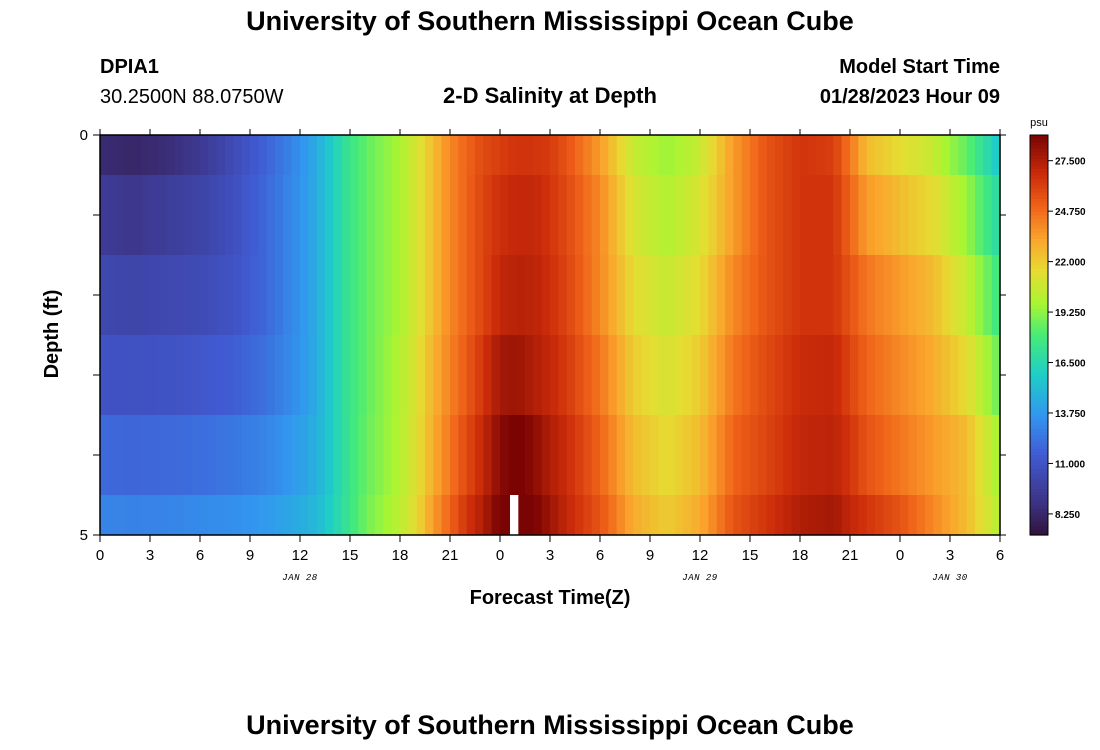 Image resolution: width=1100 pixels, height=750 pixels. I want to click on x-tick-label: 0, so click(900, 555).